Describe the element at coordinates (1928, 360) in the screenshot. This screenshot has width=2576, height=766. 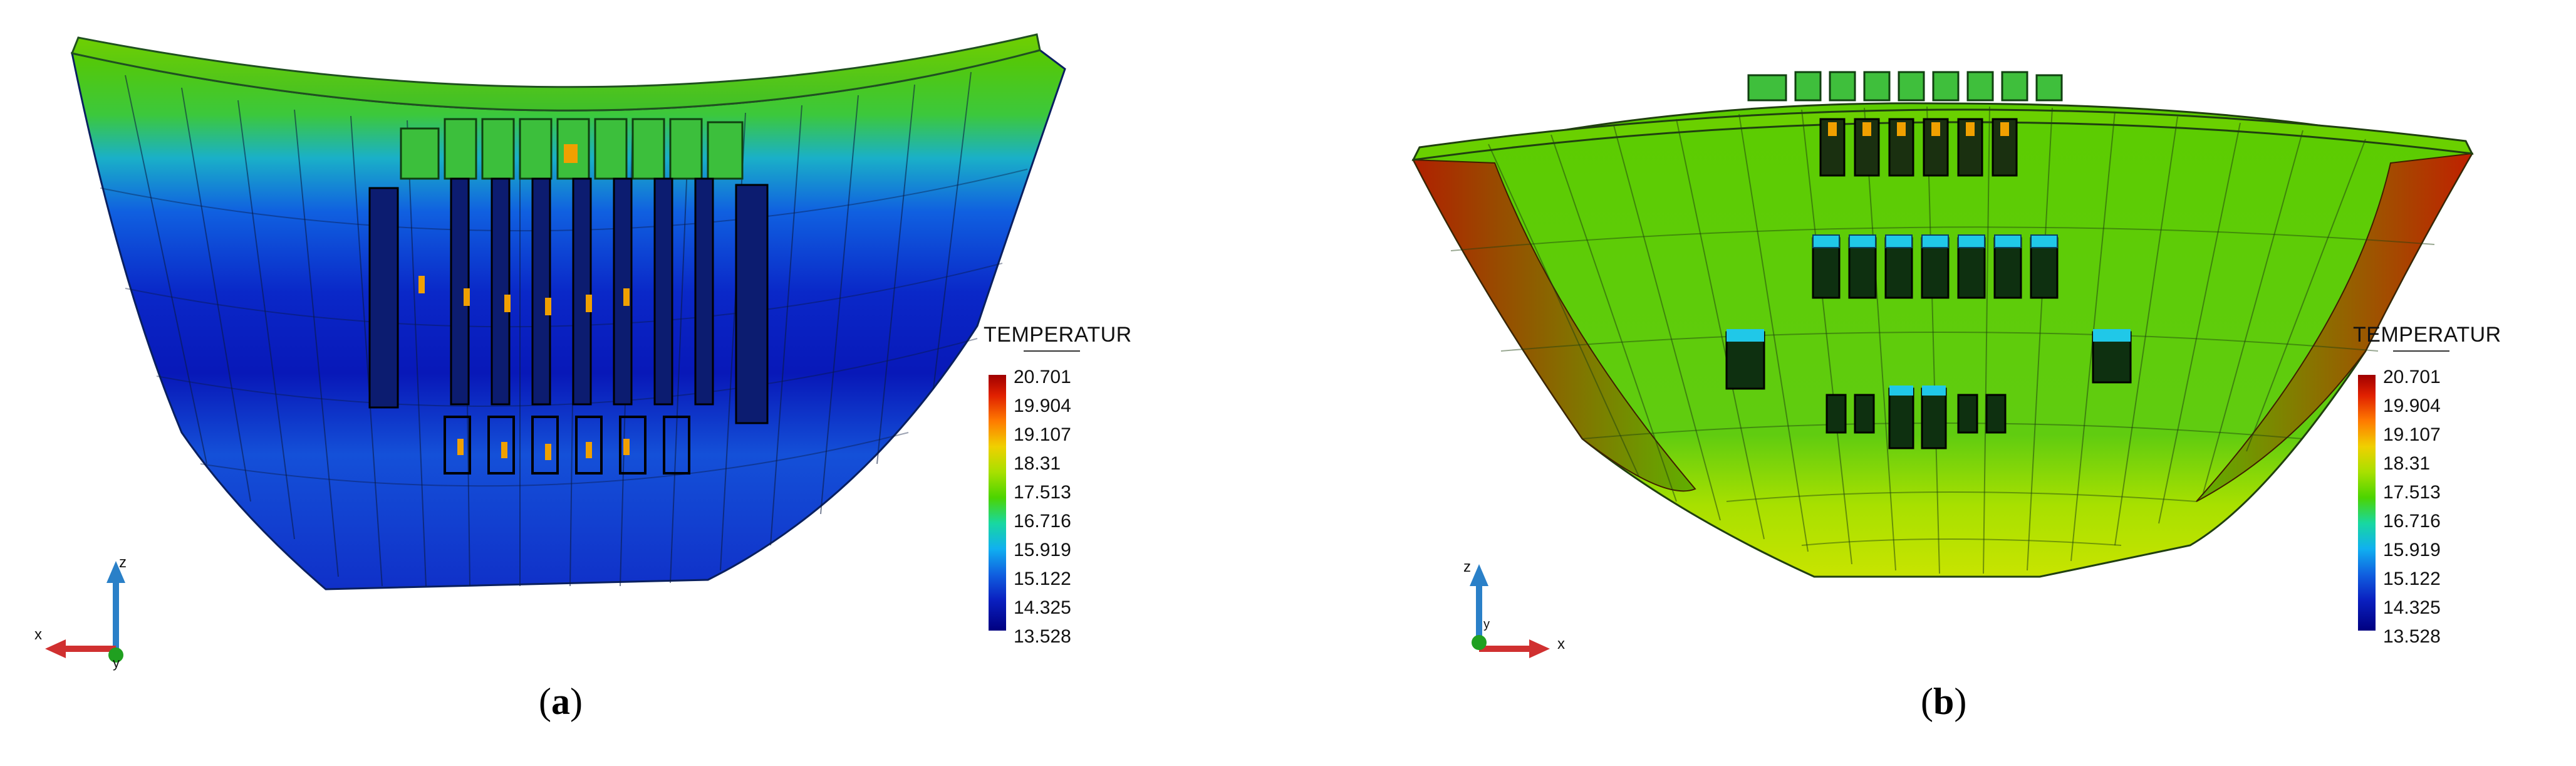
I see `side-outlets` at that location.